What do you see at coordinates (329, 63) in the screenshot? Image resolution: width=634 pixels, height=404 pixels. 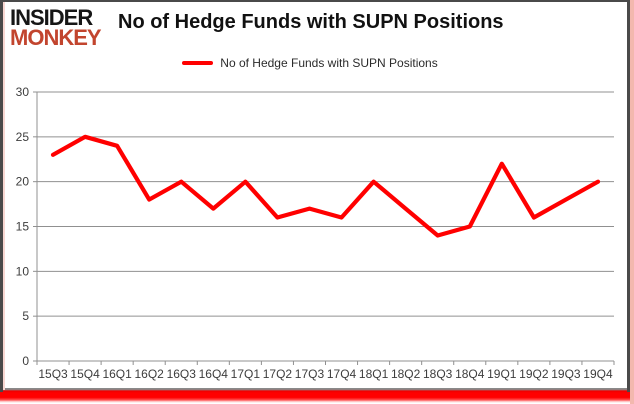 I see `legend-label: No of Hedge Funds with SUPN Positions` at bounding box center [329, 63].